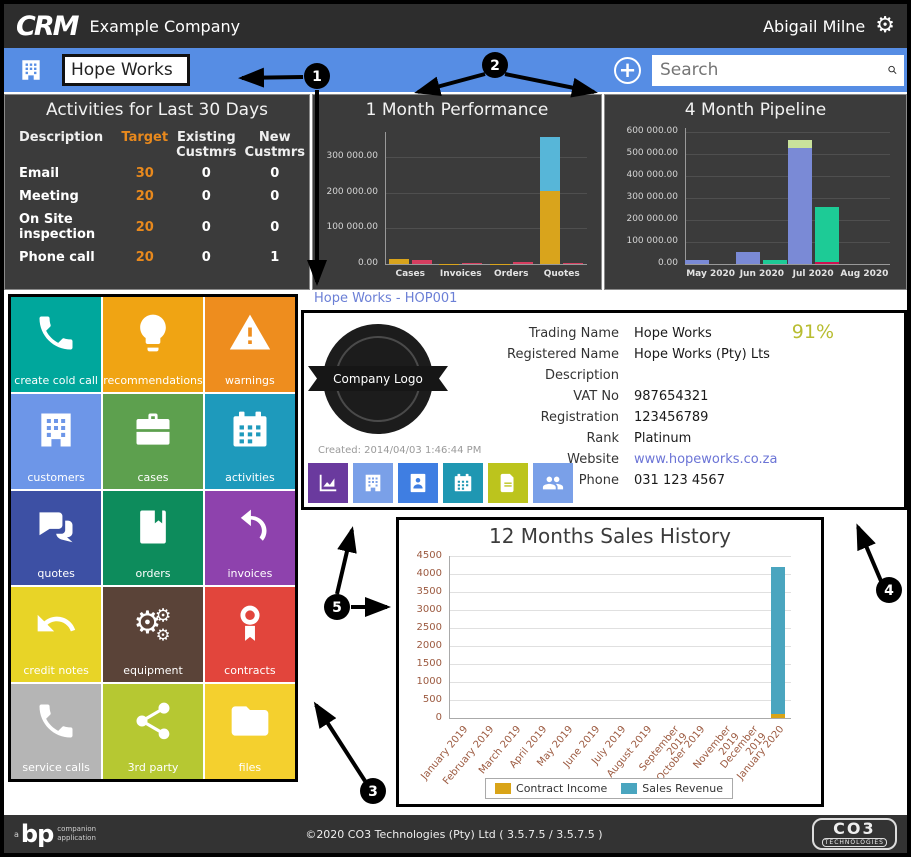 This screenshot has height=857, width=911. Describe the element at coordinates (149, 196) in the screenshot. I see `activities-row: Meeting 20 0 0` at that location.